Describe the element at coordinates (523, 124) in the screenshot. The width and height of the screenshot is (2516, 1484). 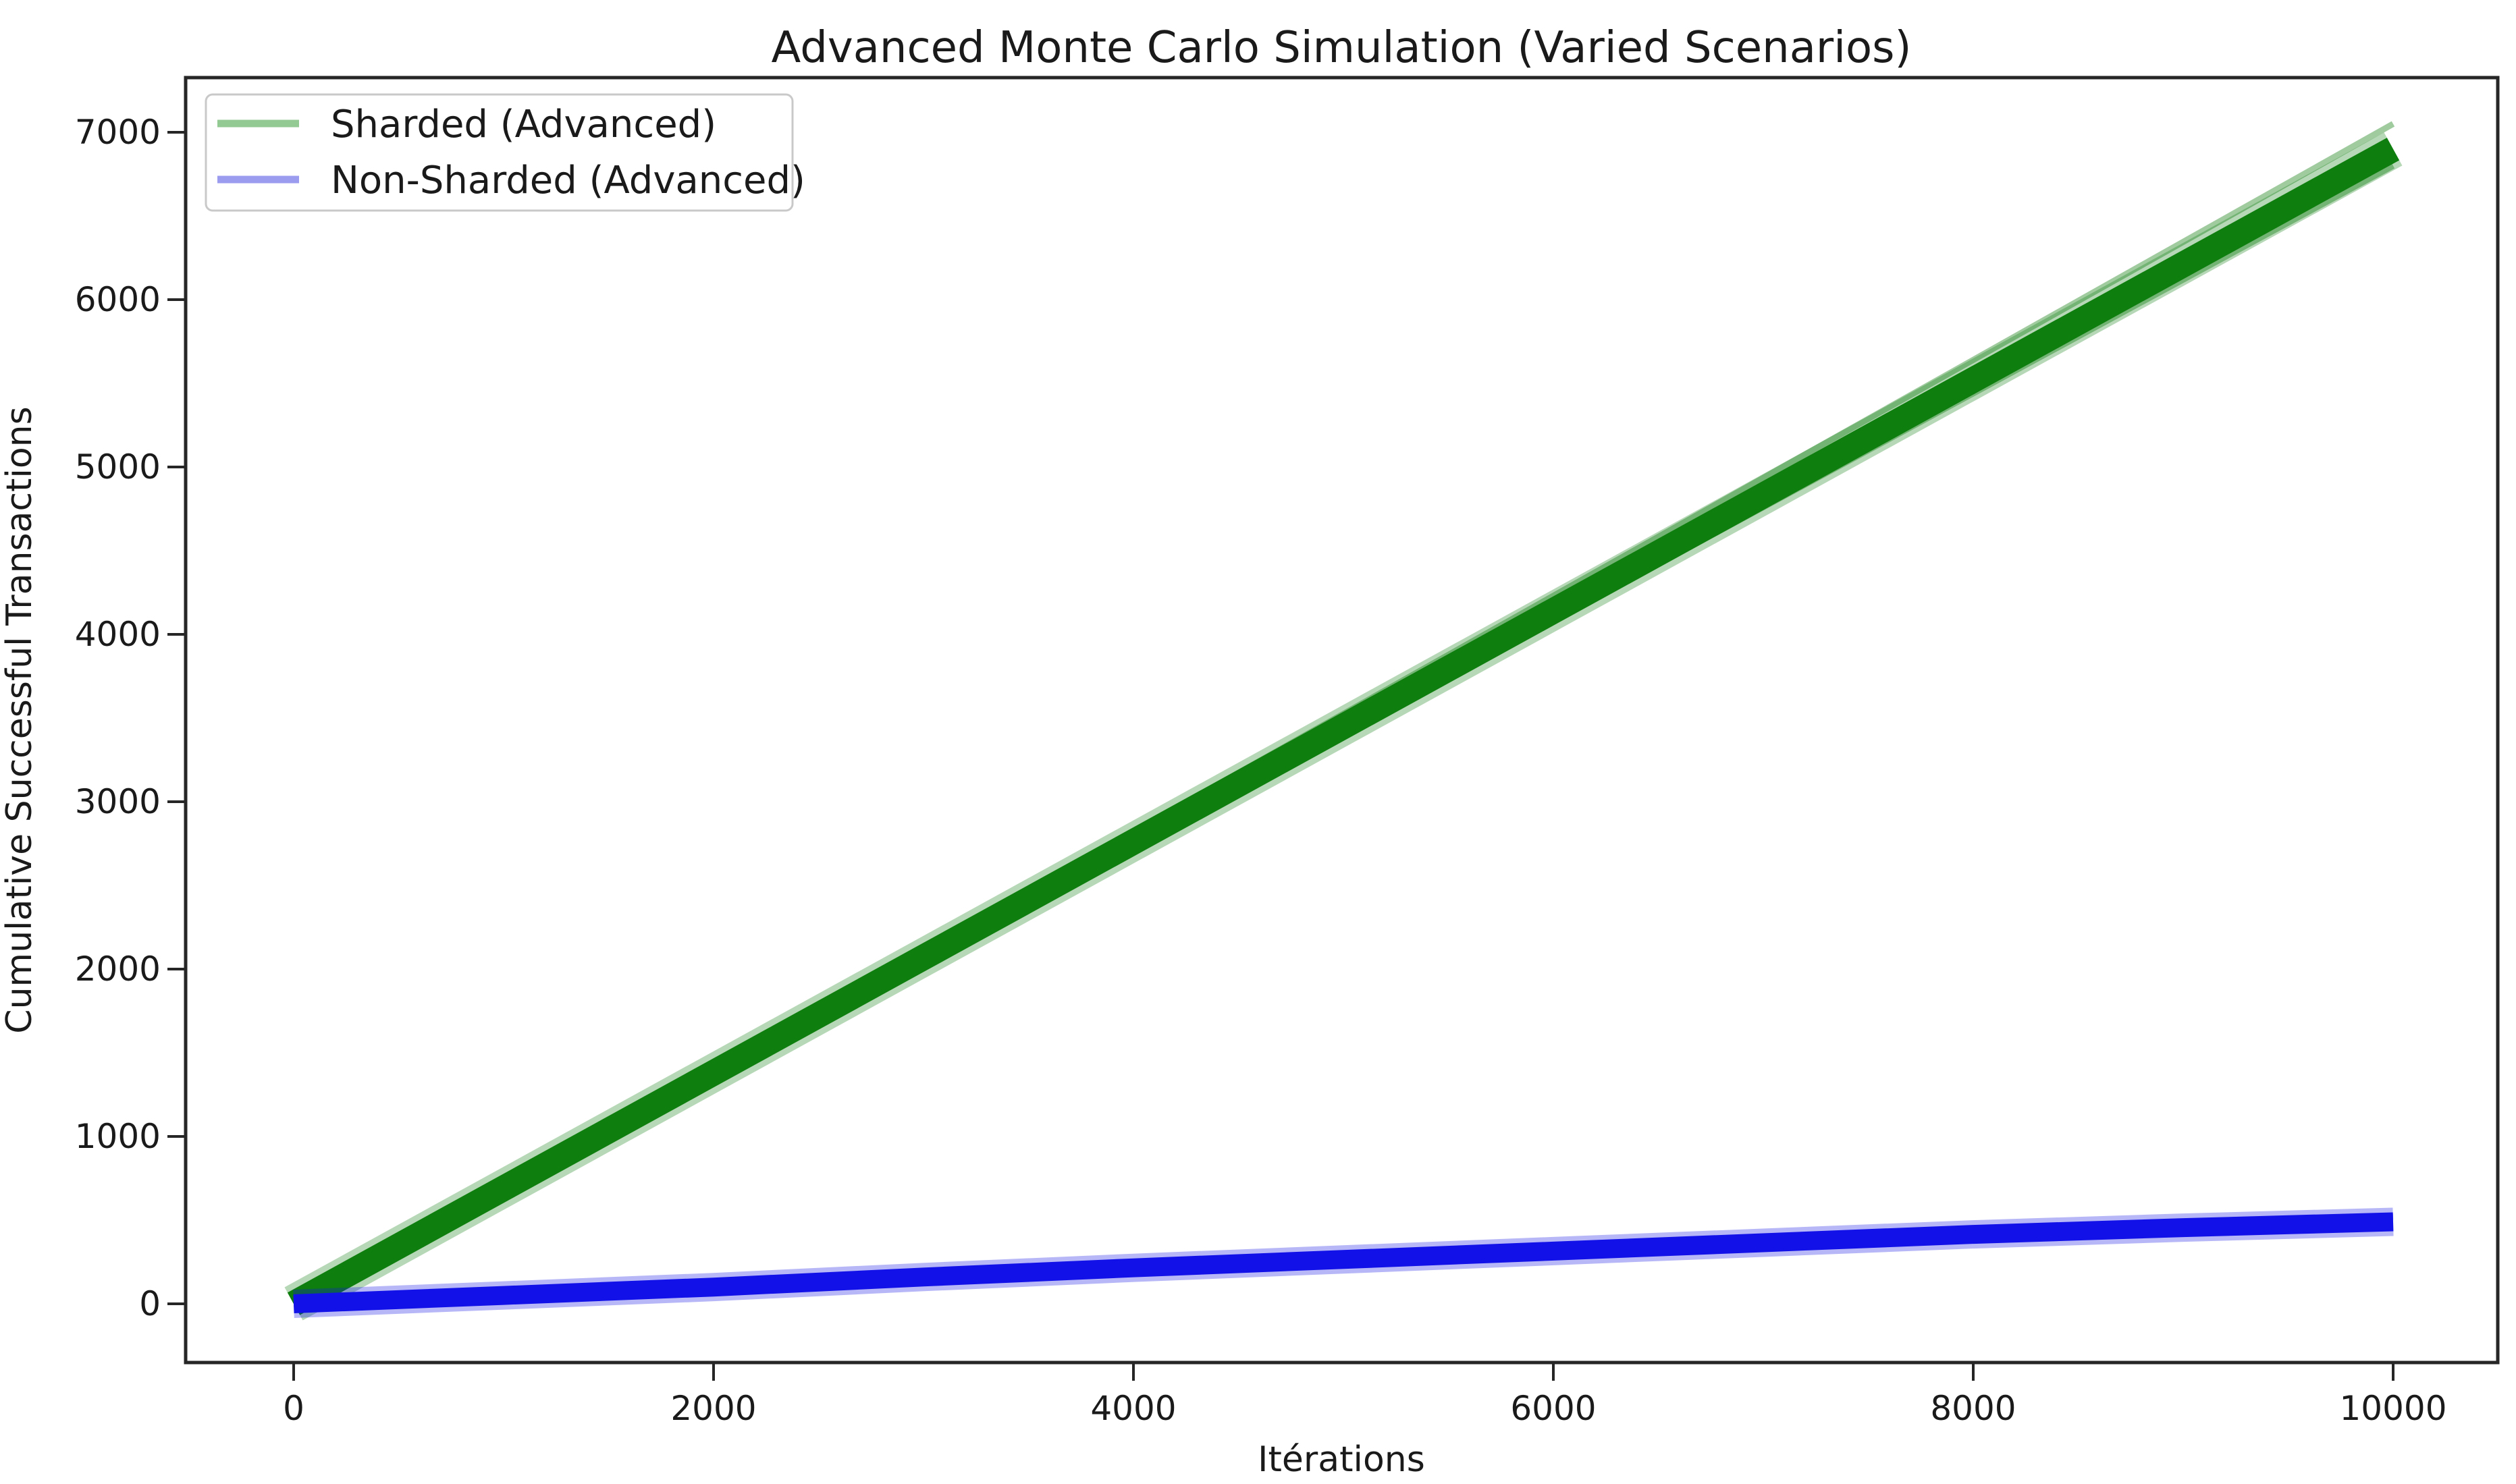
I see `legend-label-sharded: Sharded (Advanced)` at that location.